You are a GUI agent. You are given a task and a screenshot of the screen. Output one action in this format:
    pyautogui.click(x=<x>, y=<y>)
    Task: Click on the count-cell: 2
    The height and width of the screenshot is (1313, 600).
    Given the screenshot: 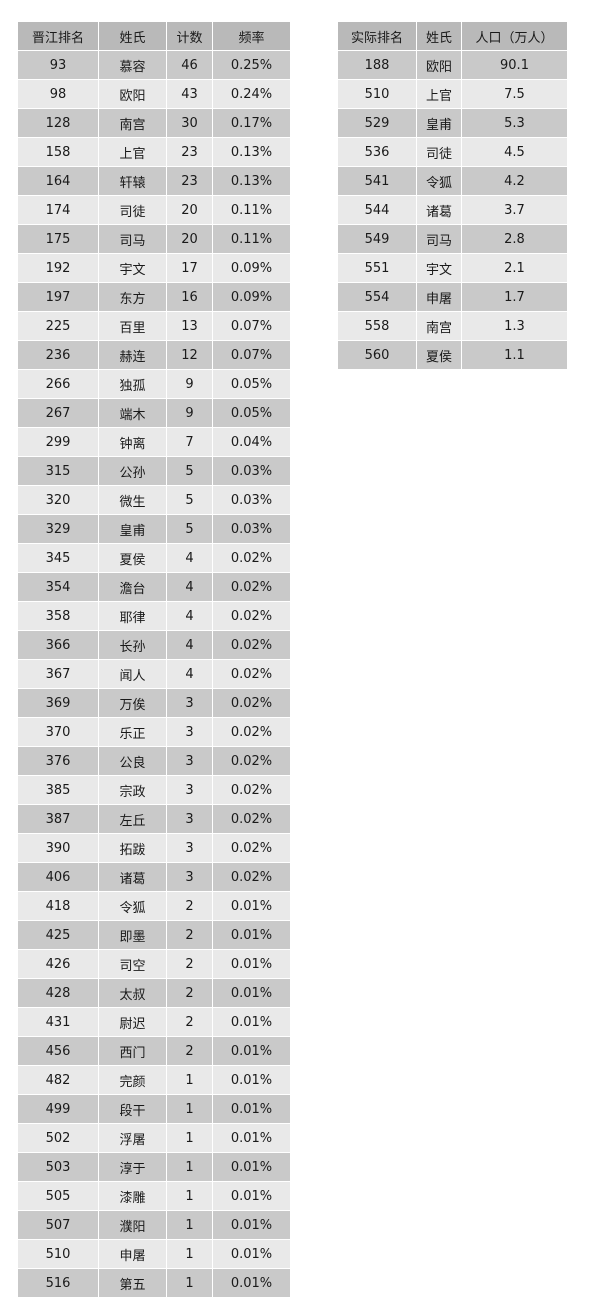 What is the action you would take?
    pyautogui.click(x=189, y=906)
    